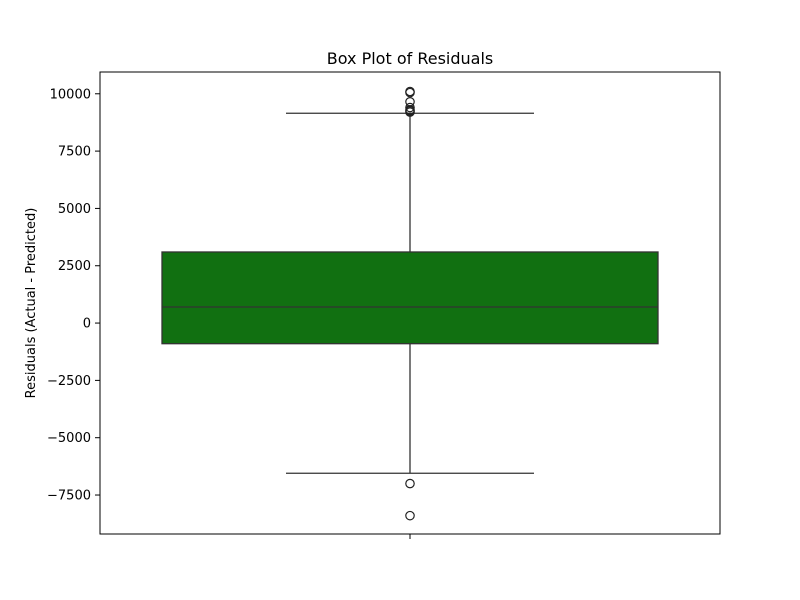  Describe the element at coordinates (31, 303) in the screenshot. I see `y-axis-label: Residuals (Actual - Predicted)` at that location.